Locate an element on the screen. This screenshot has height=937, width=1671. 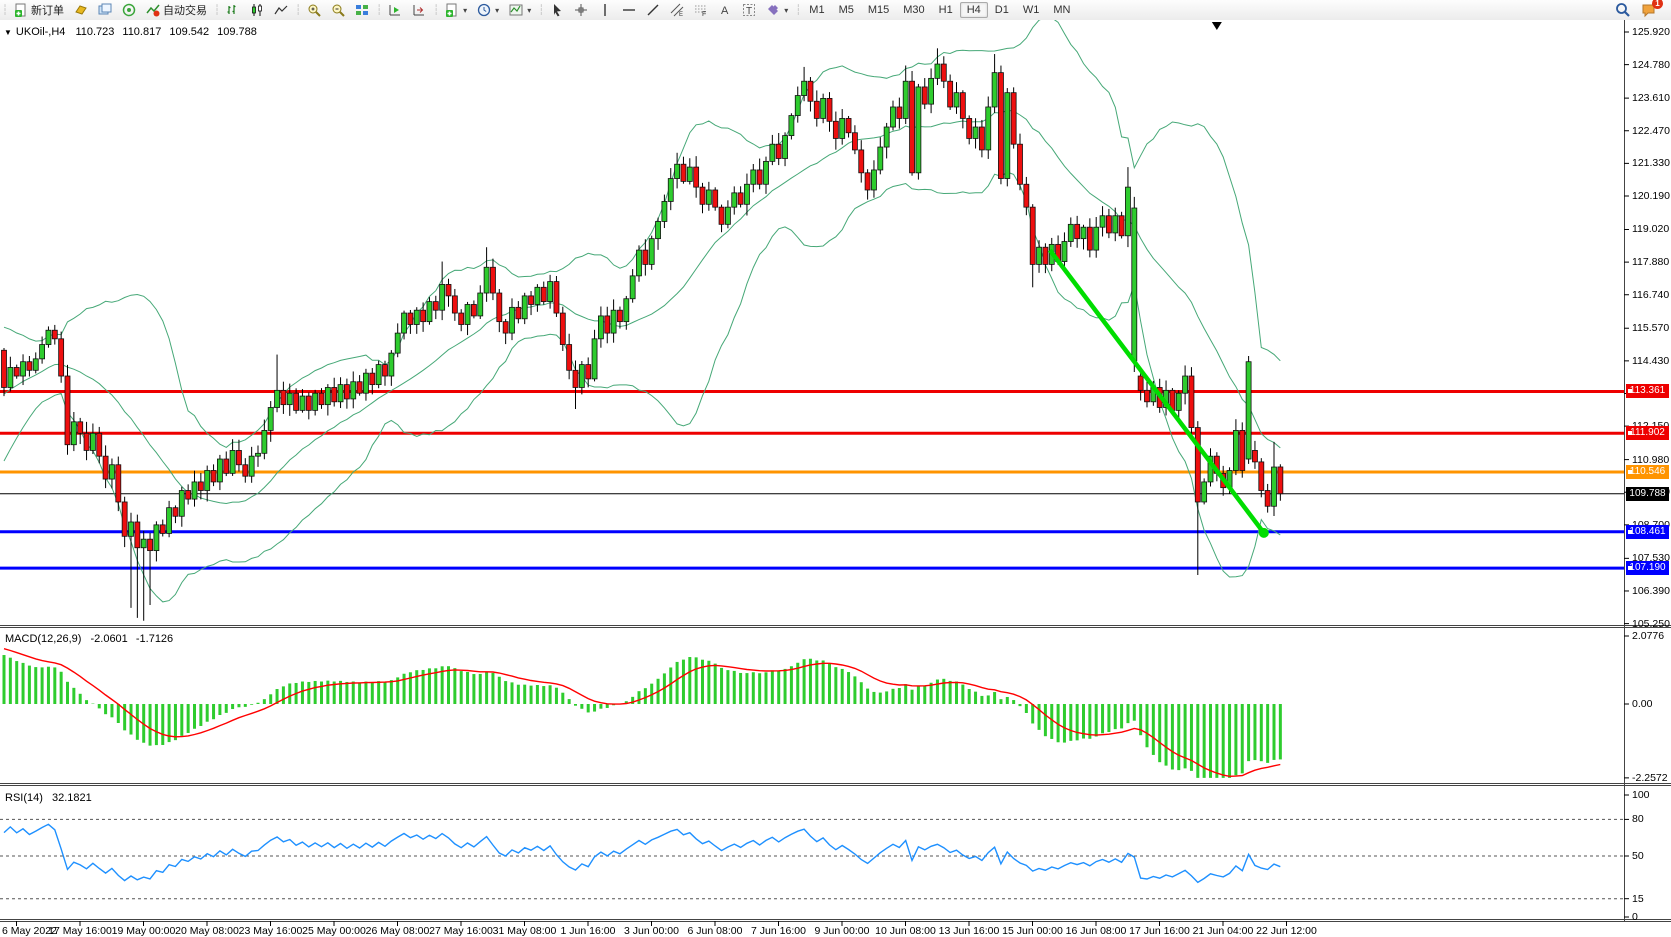
timeframe-button-h4: H4 is located at coordinates (973, 10).